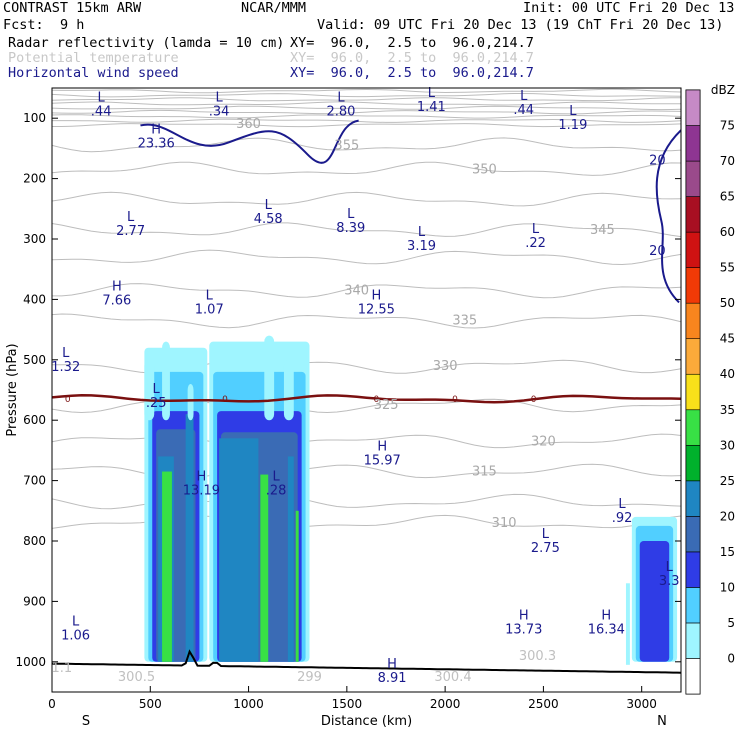 This screenshot has width=740, height=740. I want to click on radar-cell, so click(654, 601).